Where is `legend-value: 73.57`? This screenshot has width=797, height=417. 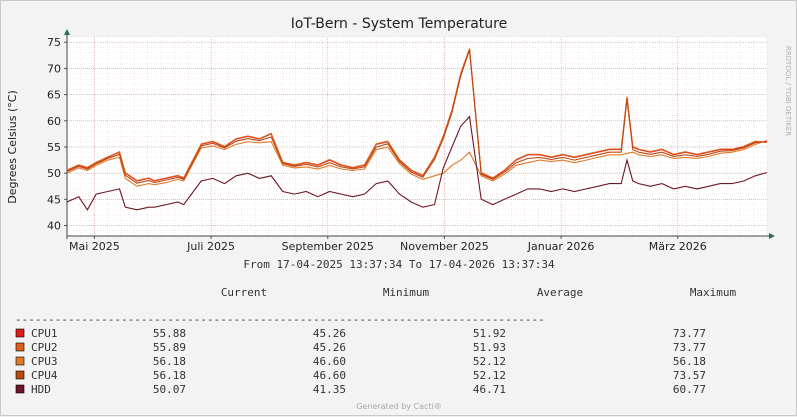
legend-value: 73.57 is located at coordinates (689, 375).